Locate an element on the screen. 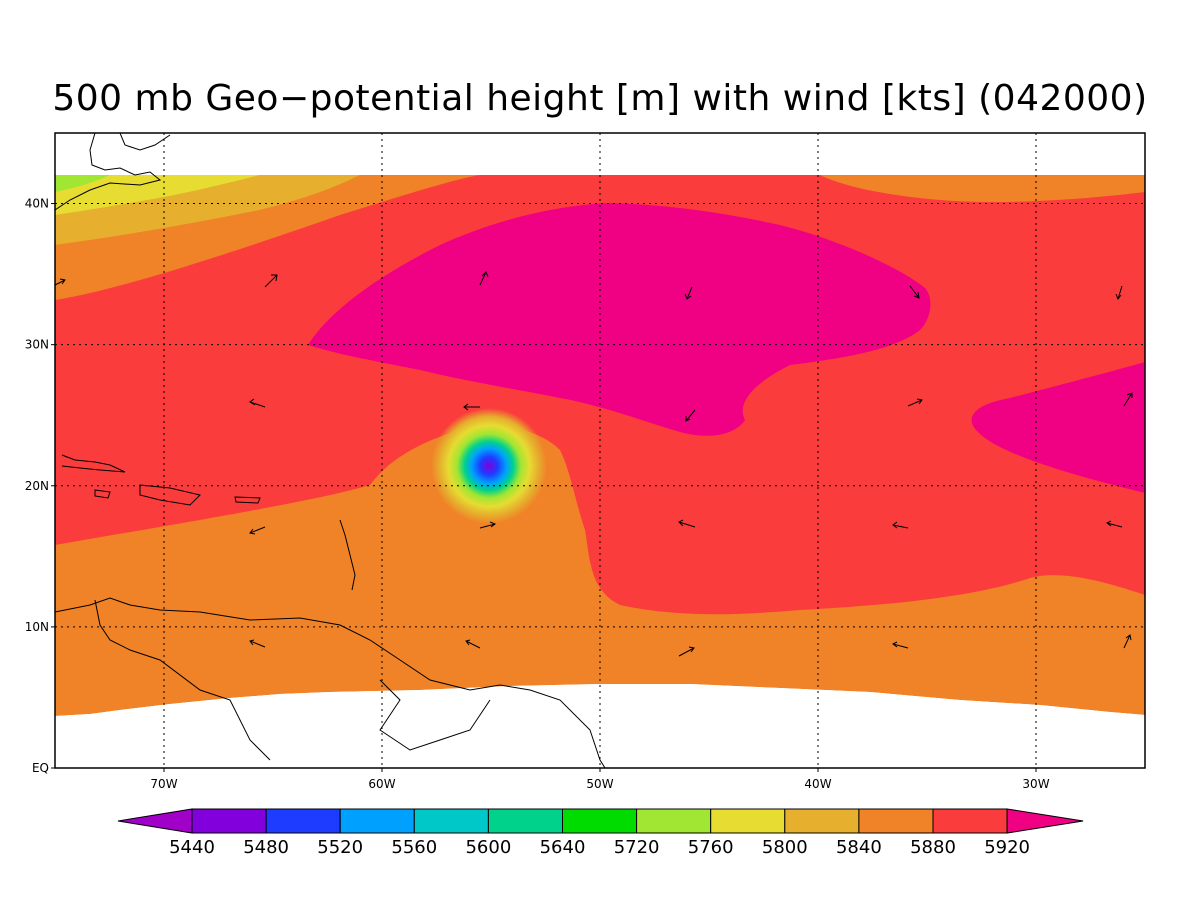 The image size is (1200, 900). coast-jamaica is located at coordinates (102, 494).